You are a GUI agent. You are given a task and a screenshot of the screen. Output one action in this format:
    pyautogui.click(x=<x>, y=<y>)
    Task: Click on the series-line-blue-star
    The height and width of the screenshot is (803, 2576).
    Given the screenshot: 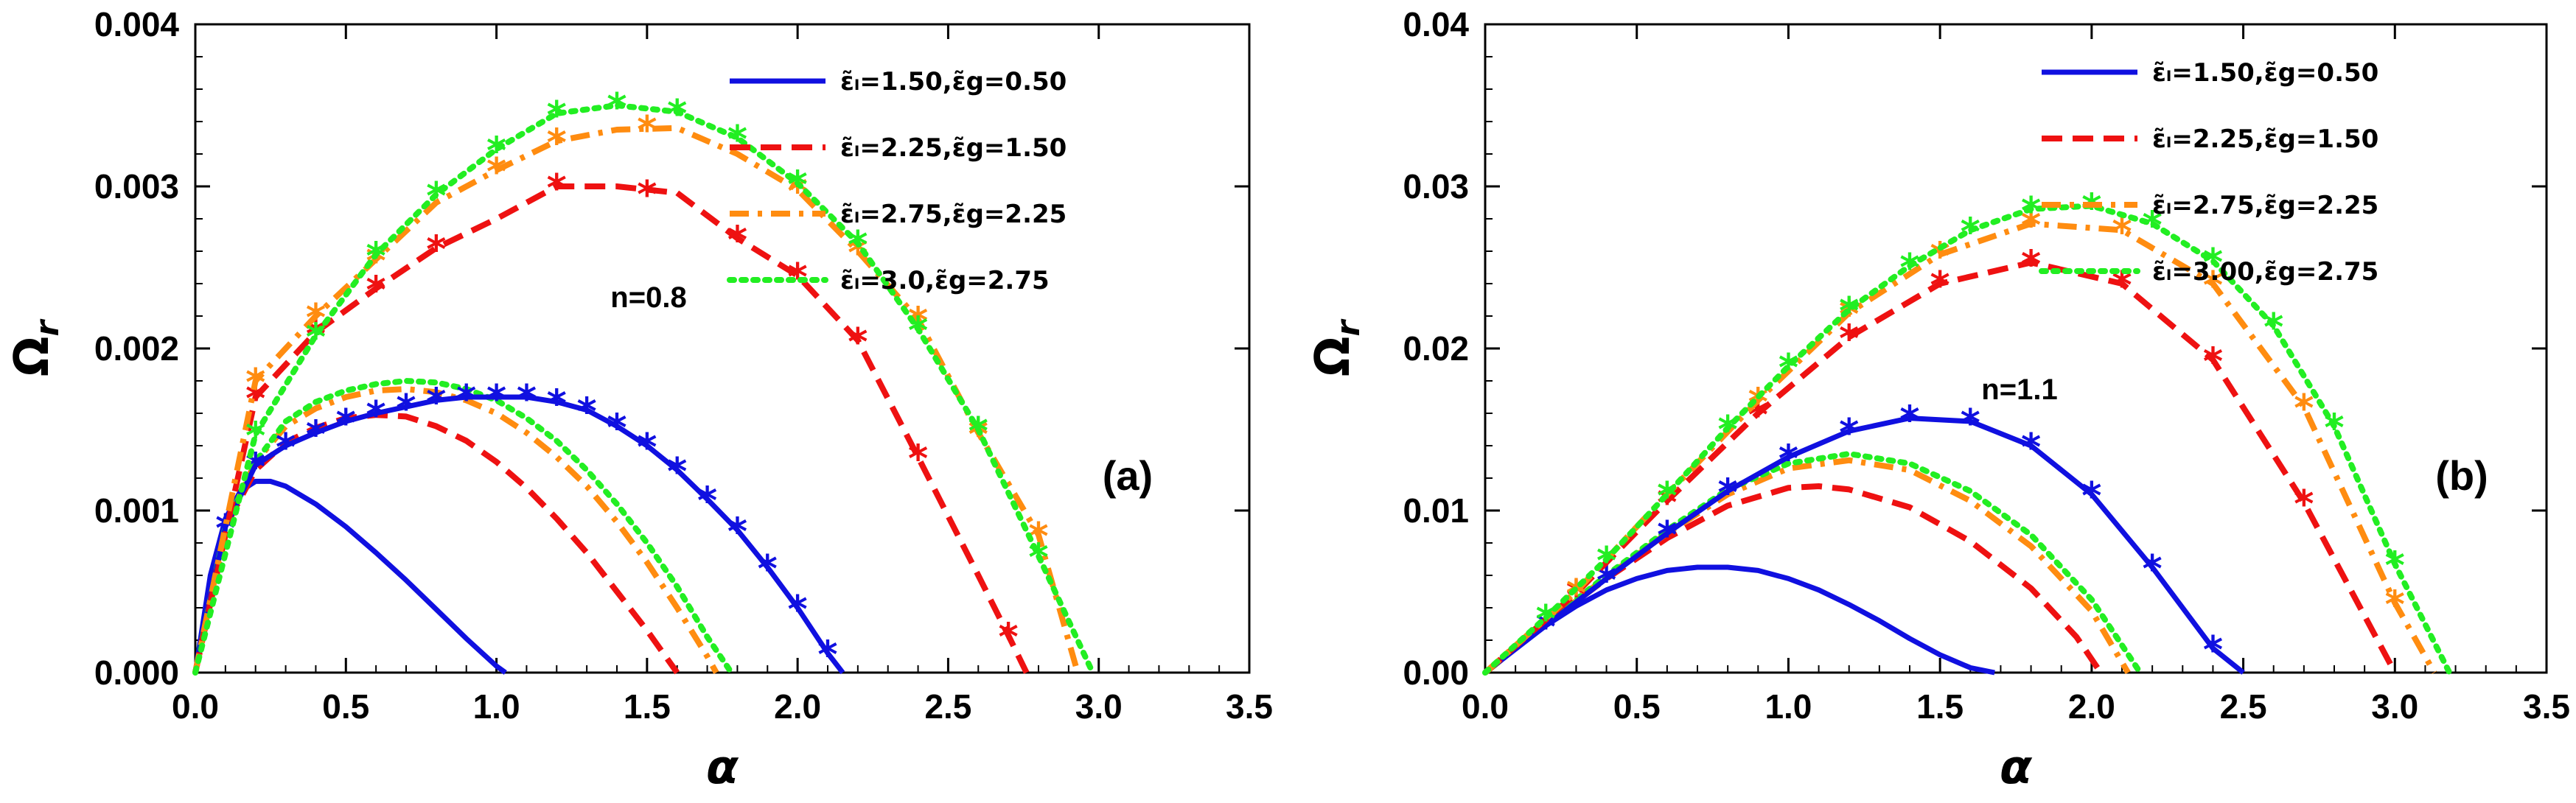 What is the action you would take?
    pyautogui.click(x=518, y=534)
    